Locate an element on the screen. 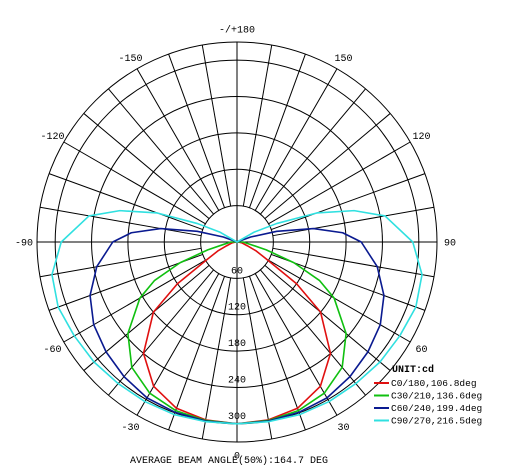  angle-label: 30 is located at coordinates (343, 428).